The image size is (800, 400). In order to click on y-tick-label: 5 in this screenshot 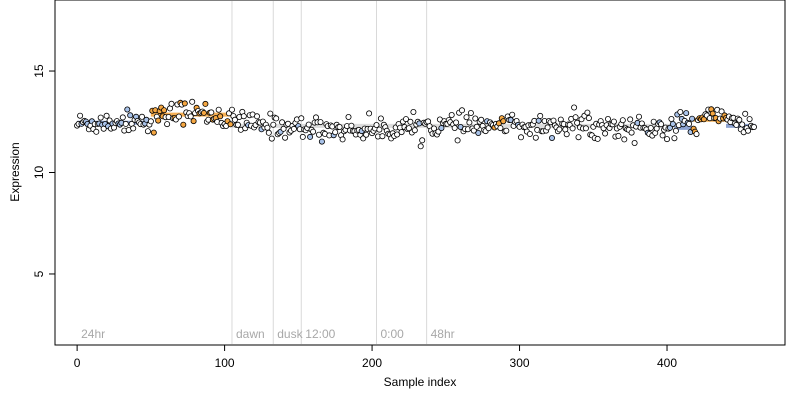, I will do `click(39, 273)`.